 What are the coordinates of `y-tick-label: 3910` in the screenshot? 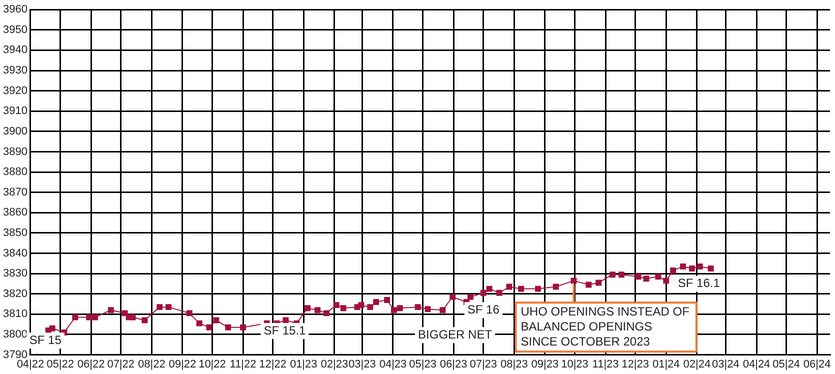 It's located at (15, 111).